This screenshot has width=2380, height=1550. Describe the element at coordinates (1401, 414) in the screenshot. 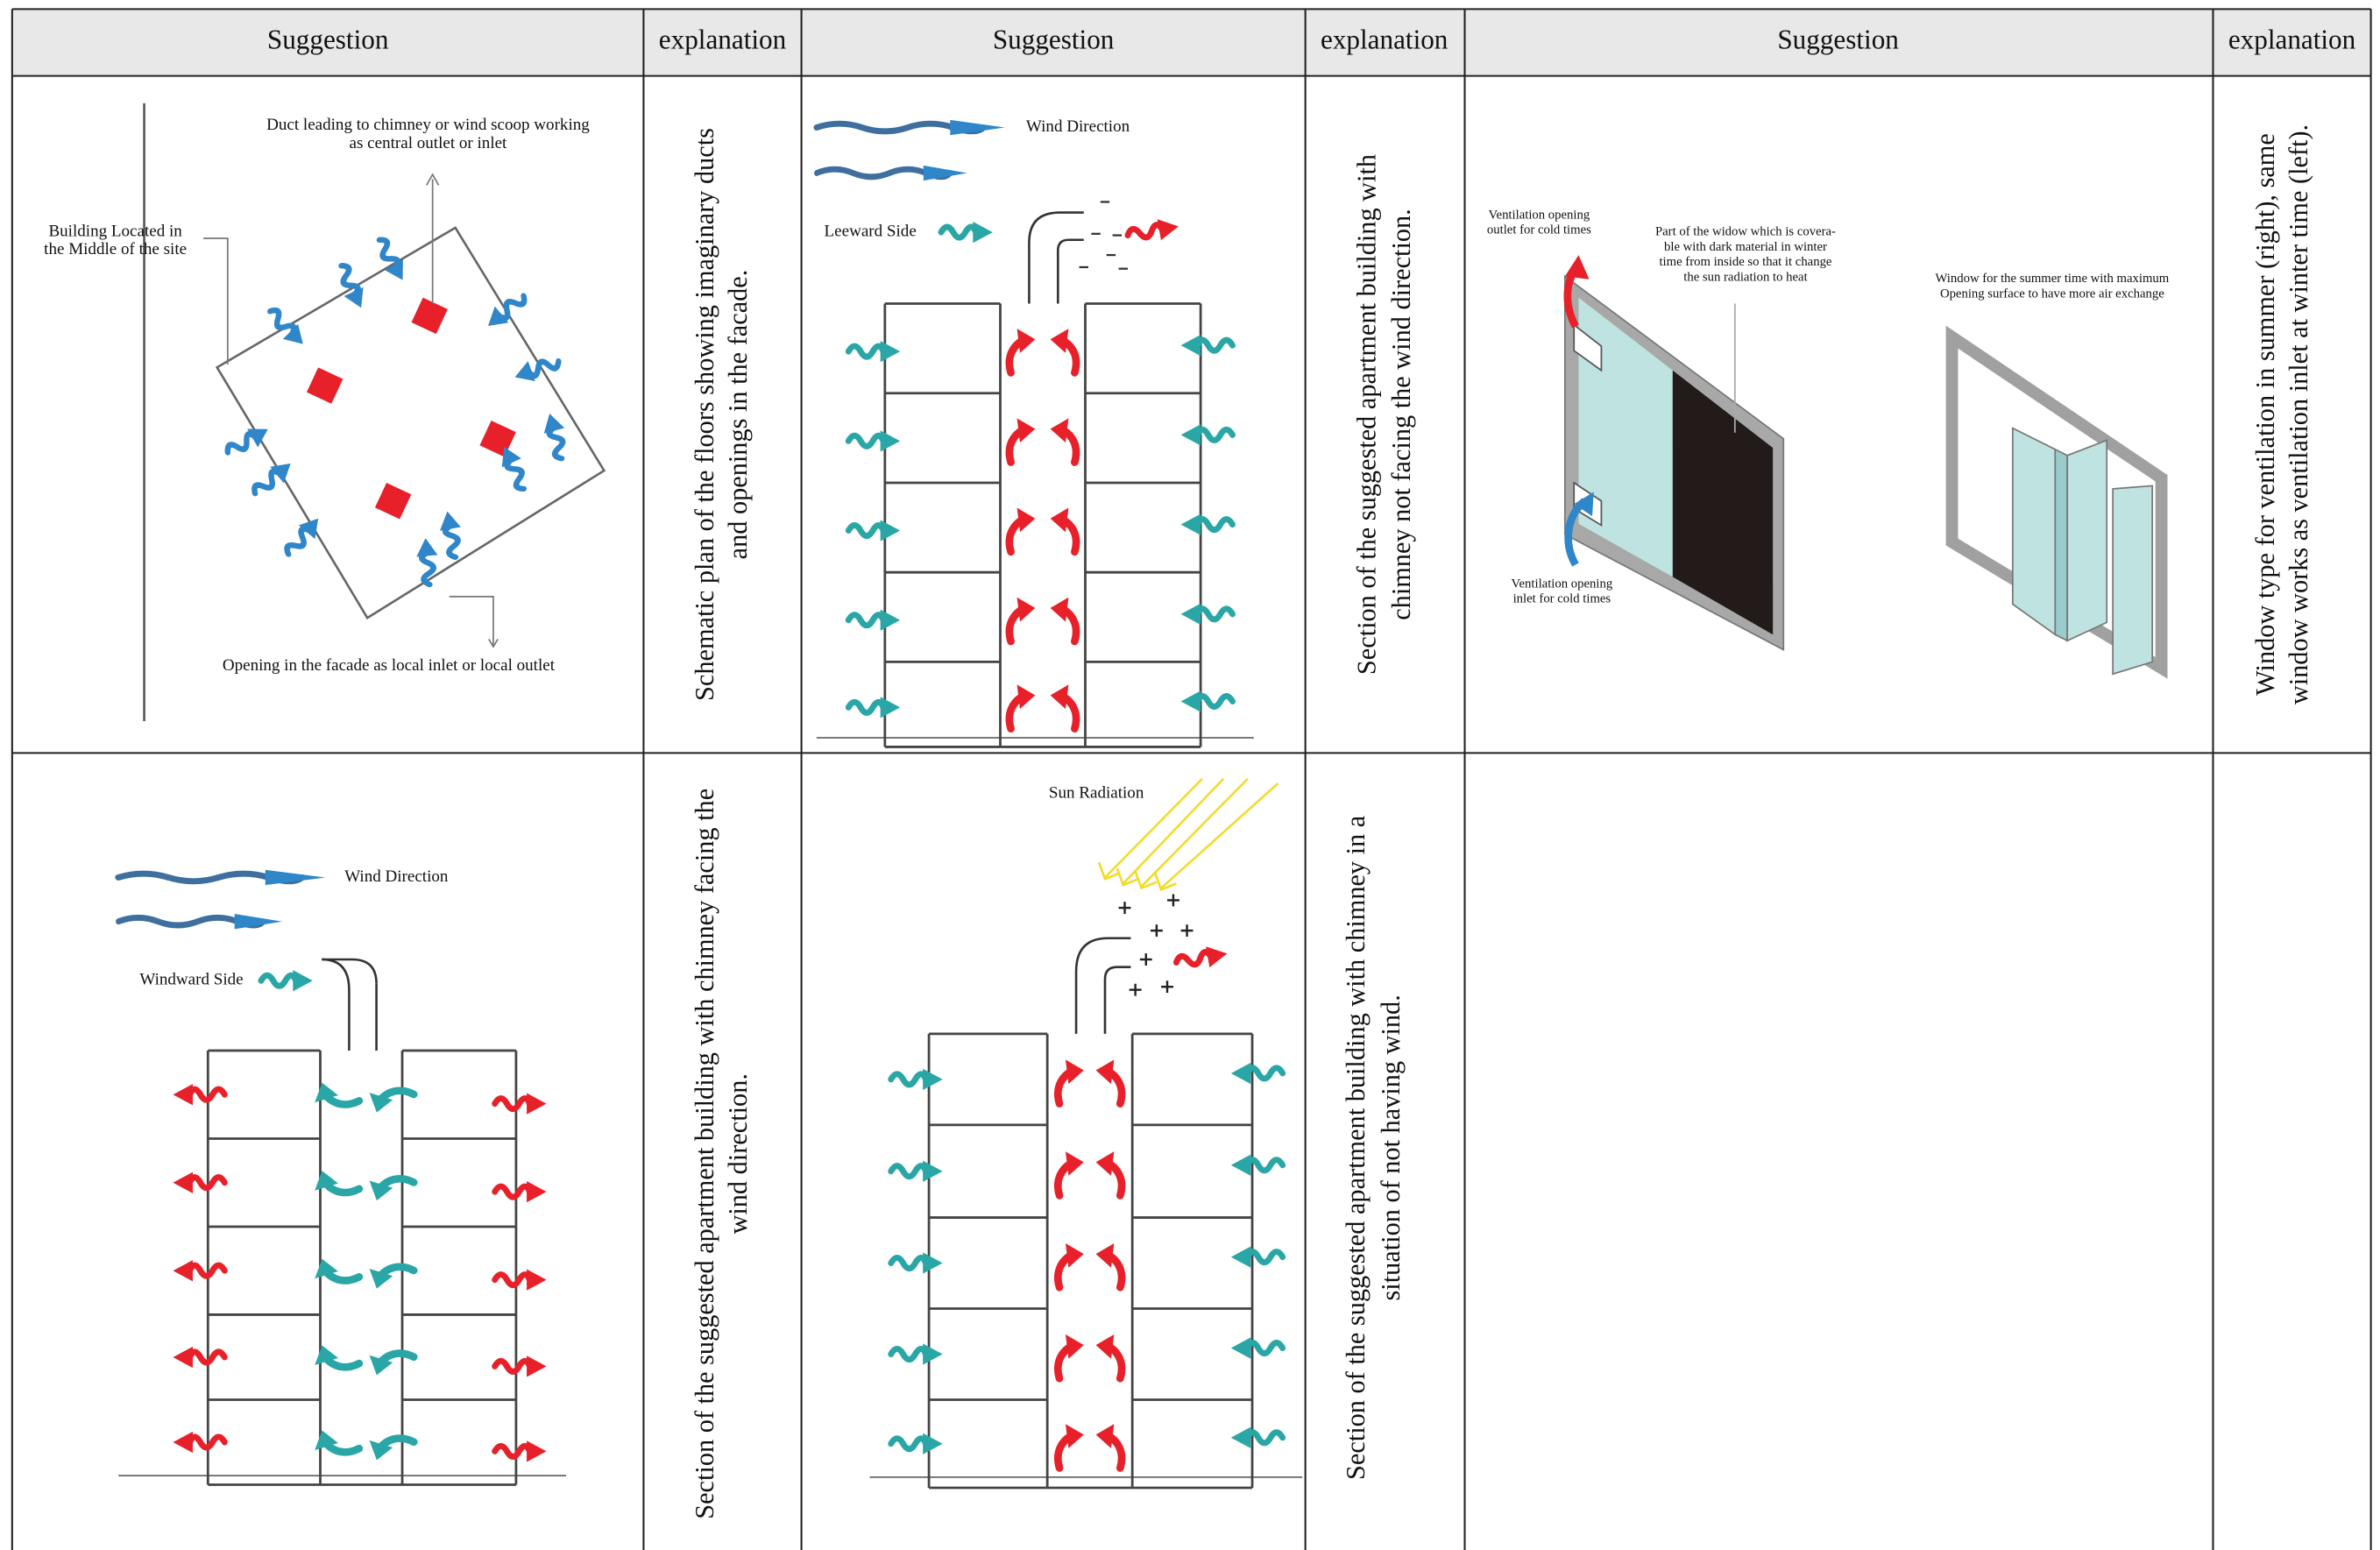

I see `explanation-line: chimney not facing the wind direction.` at that location.